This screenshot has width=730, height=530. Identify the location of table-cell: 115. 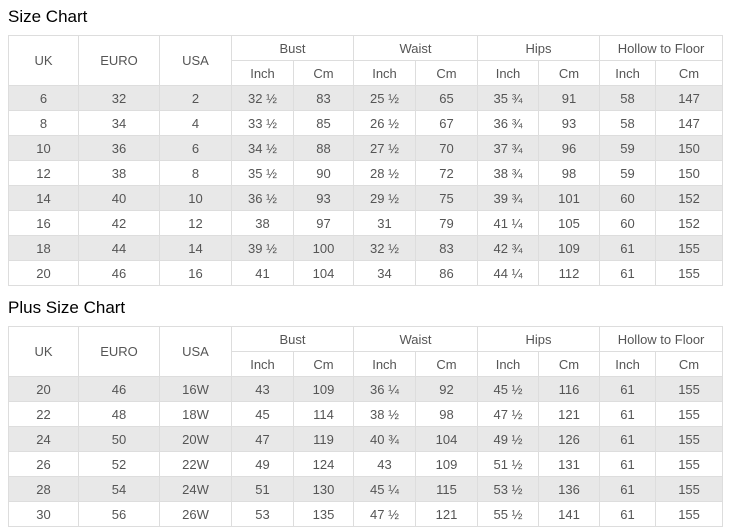
(447, 489).